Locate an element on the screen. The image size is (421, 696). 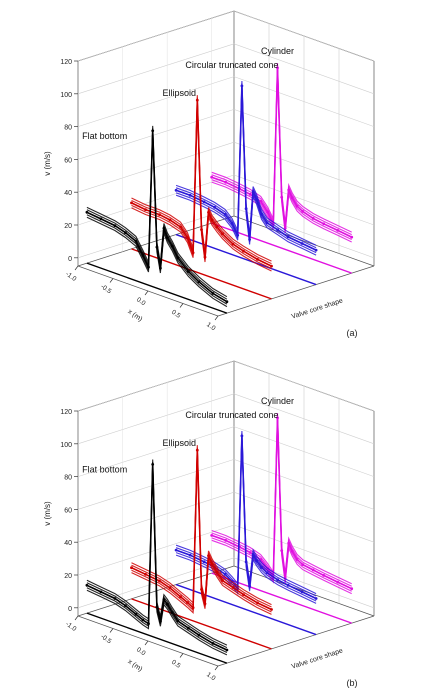
axis-frame-line is located at coordinates (296, 291).